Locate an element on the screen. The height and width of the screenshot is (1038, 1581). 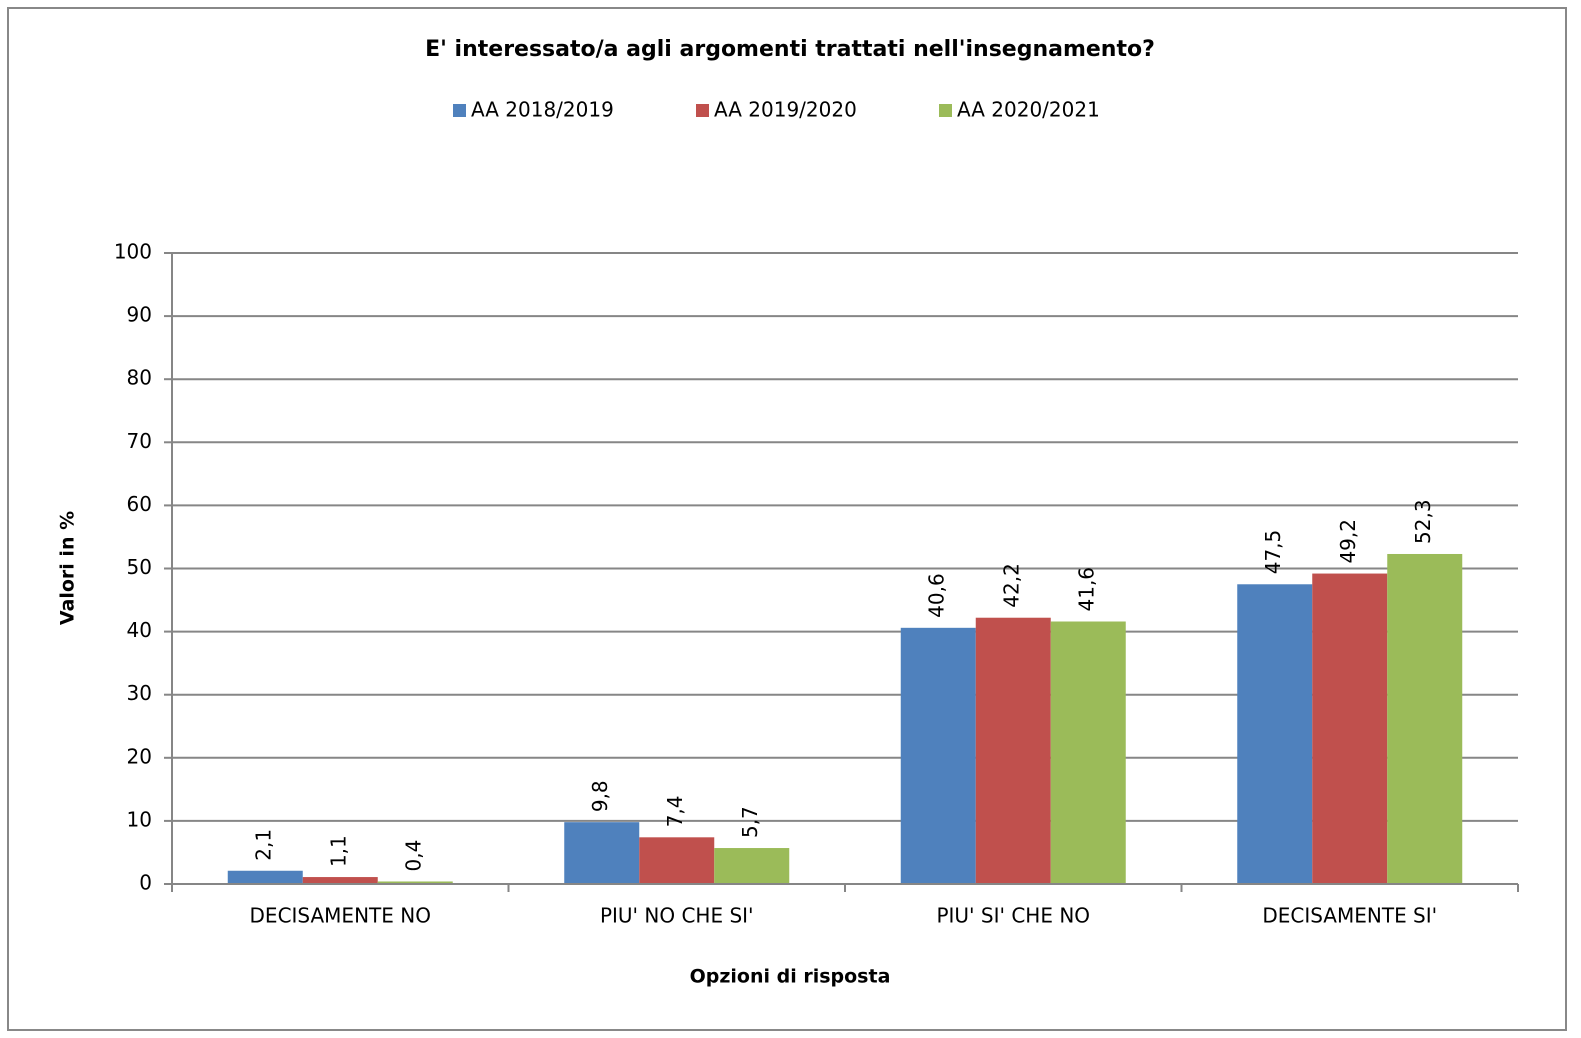
y-tick-label: 60 is located at coordinates (139, 504).